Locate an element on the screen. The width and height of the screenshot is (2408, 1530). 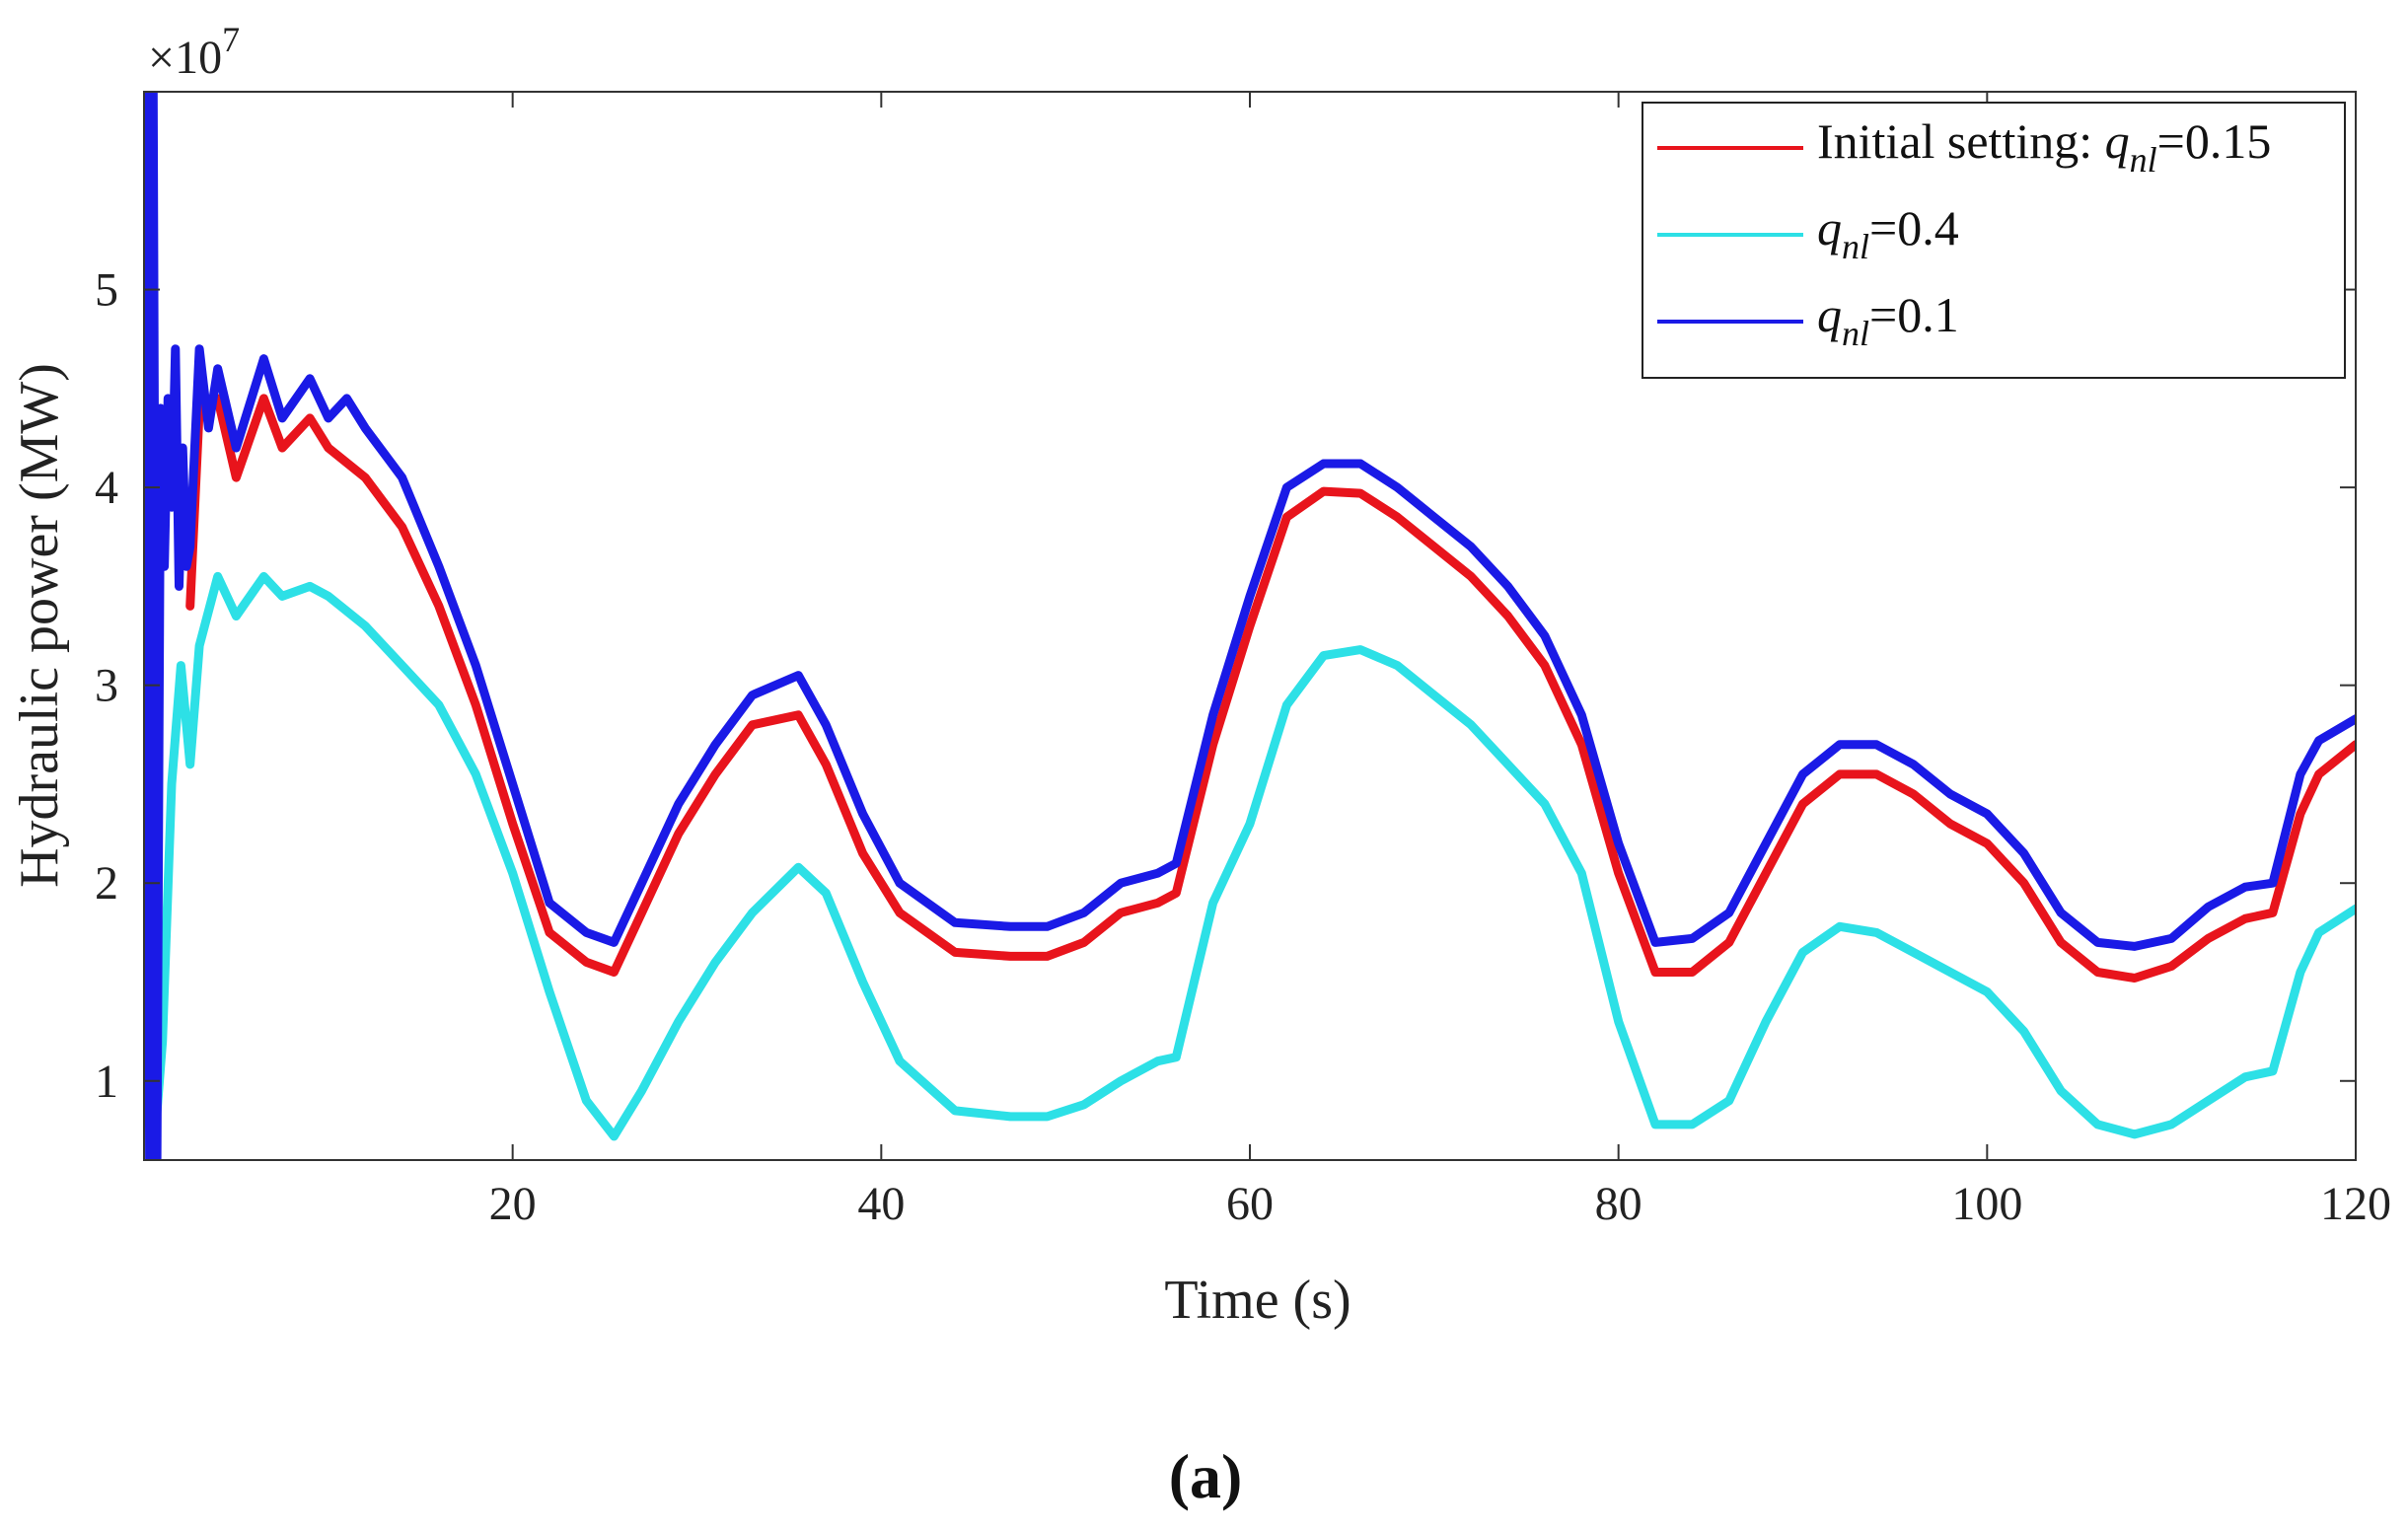
y-exponent-power: 7 is located at coordinates (231, 39).